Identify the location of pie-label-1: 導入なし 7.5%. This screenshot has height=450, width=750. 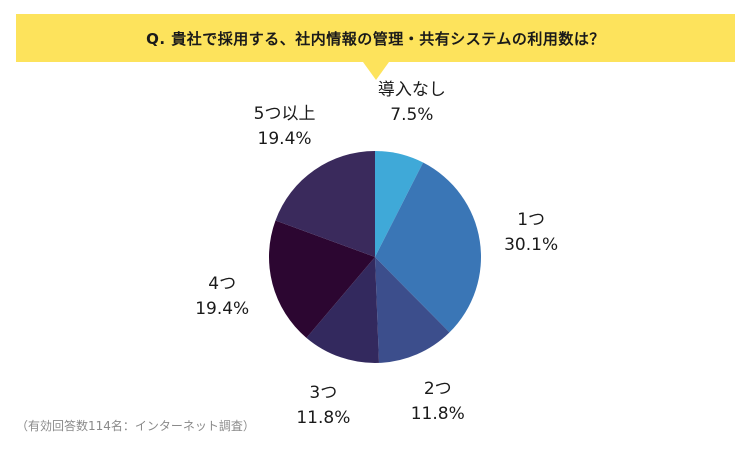
(412, 103).